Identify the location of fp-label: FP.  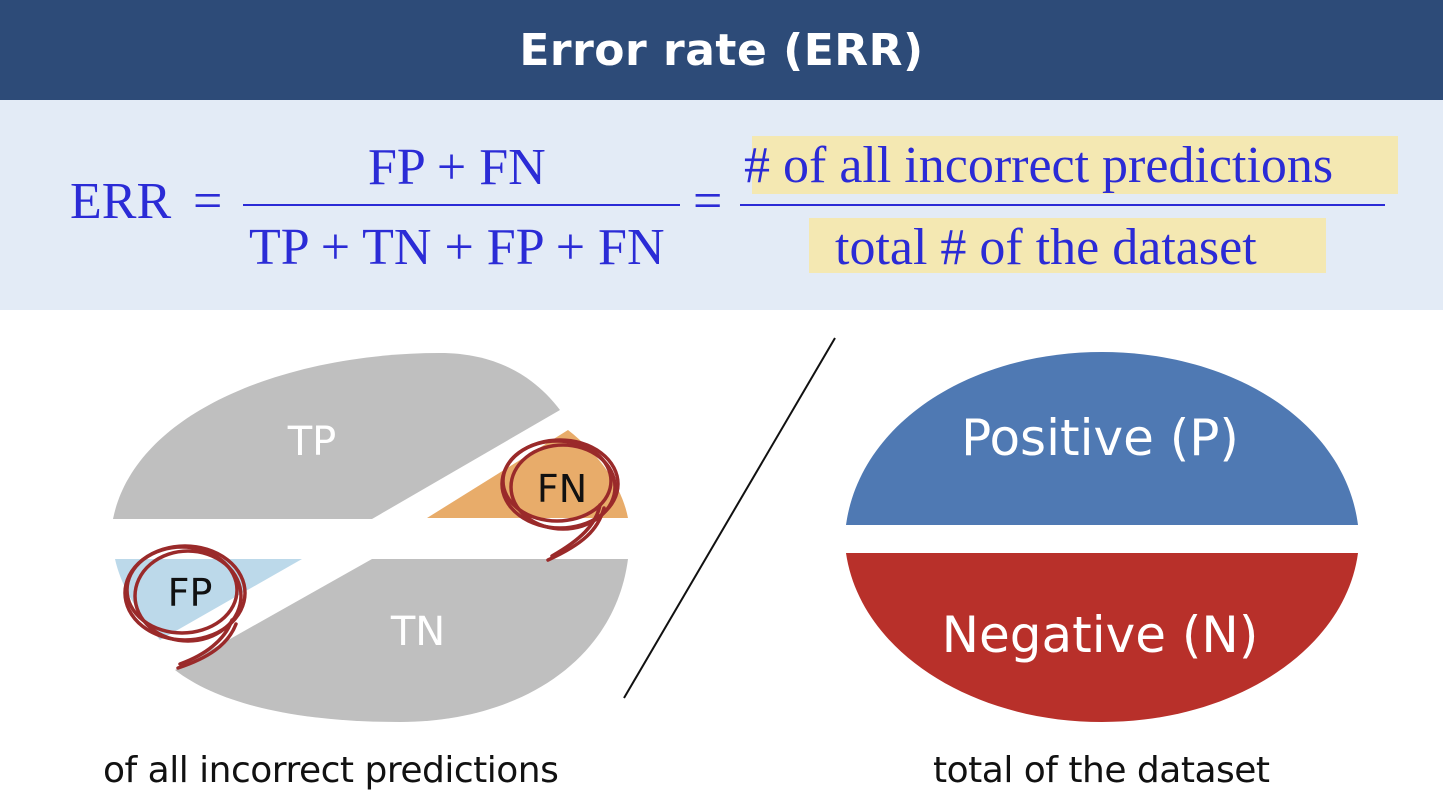
(190, 593).